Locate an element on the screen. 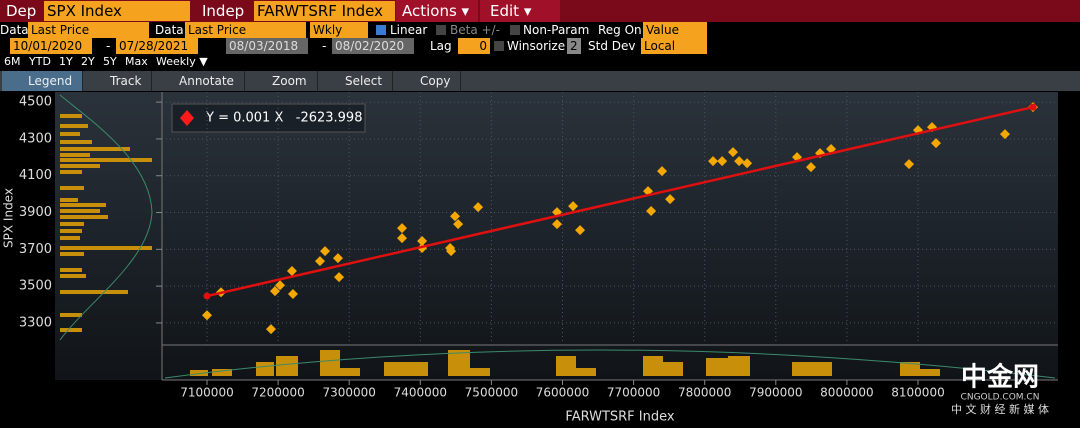 This screenshot has height=428, width=1080. lag-label: Lag is located at coordinates (441, 46).